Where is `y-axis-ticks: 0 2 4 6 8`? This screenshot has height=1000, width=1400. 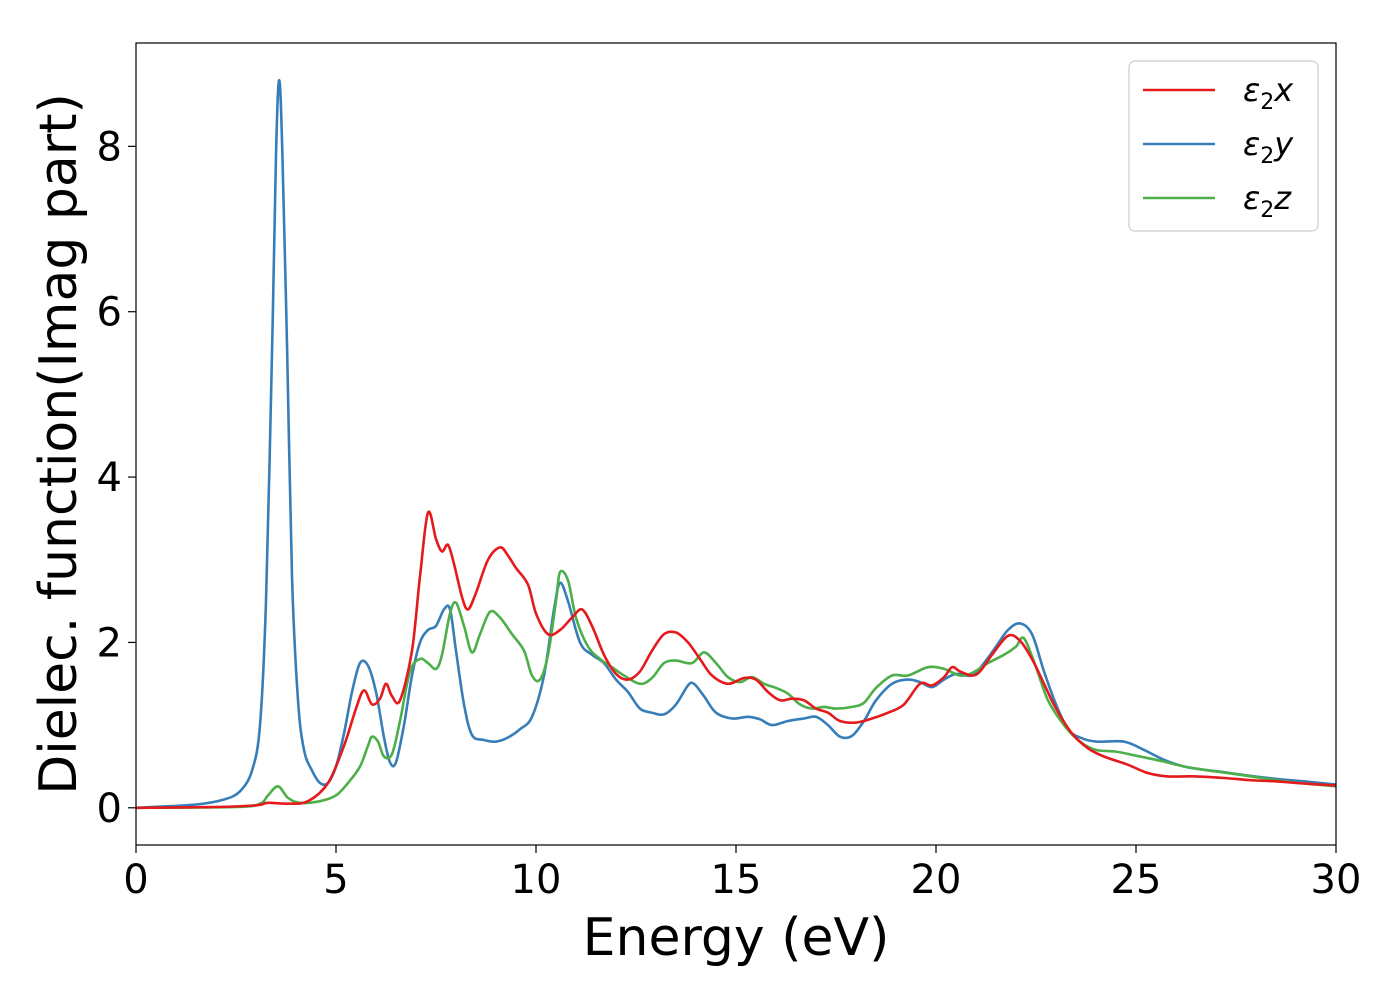 y-axis-ticks: 0 2 4 6 8 is located at coordinates (116, 478).